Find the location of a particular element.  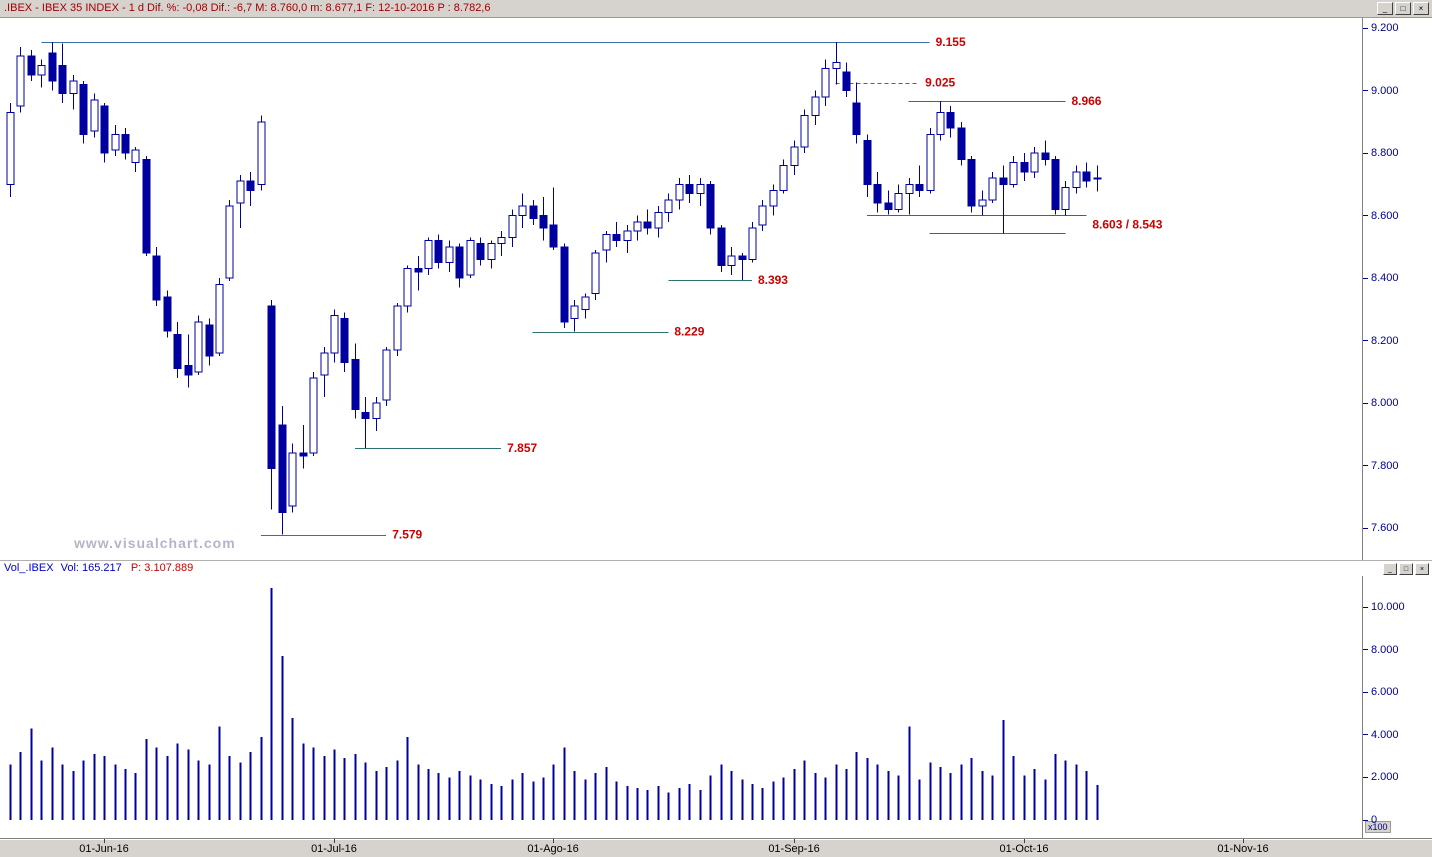

close-button: × is located at coordinates (1421, 8).